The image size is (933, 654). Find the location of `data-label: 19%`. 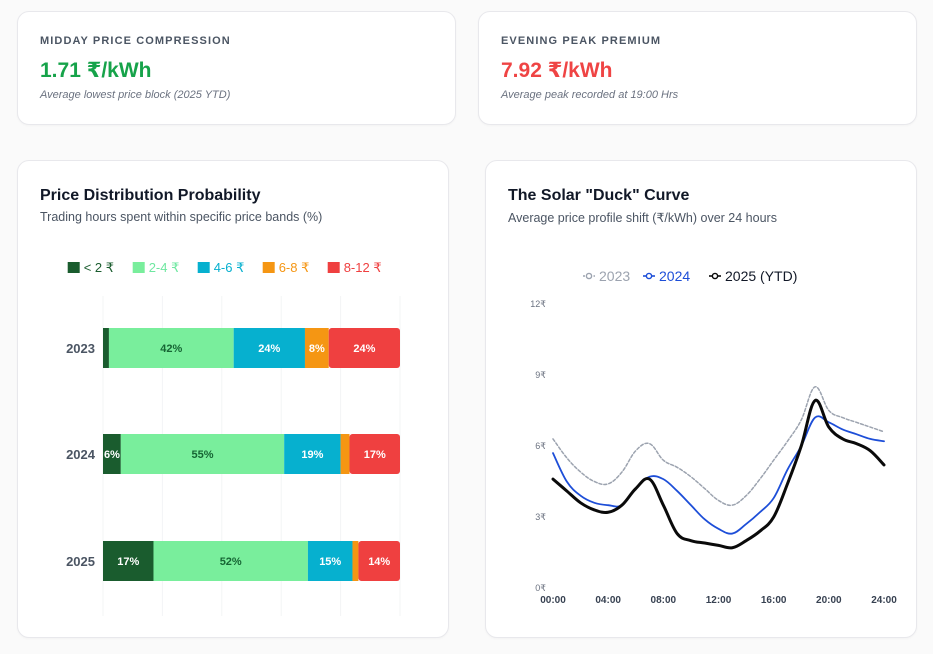

data-label: 19% is located at coordinates (312, 455).